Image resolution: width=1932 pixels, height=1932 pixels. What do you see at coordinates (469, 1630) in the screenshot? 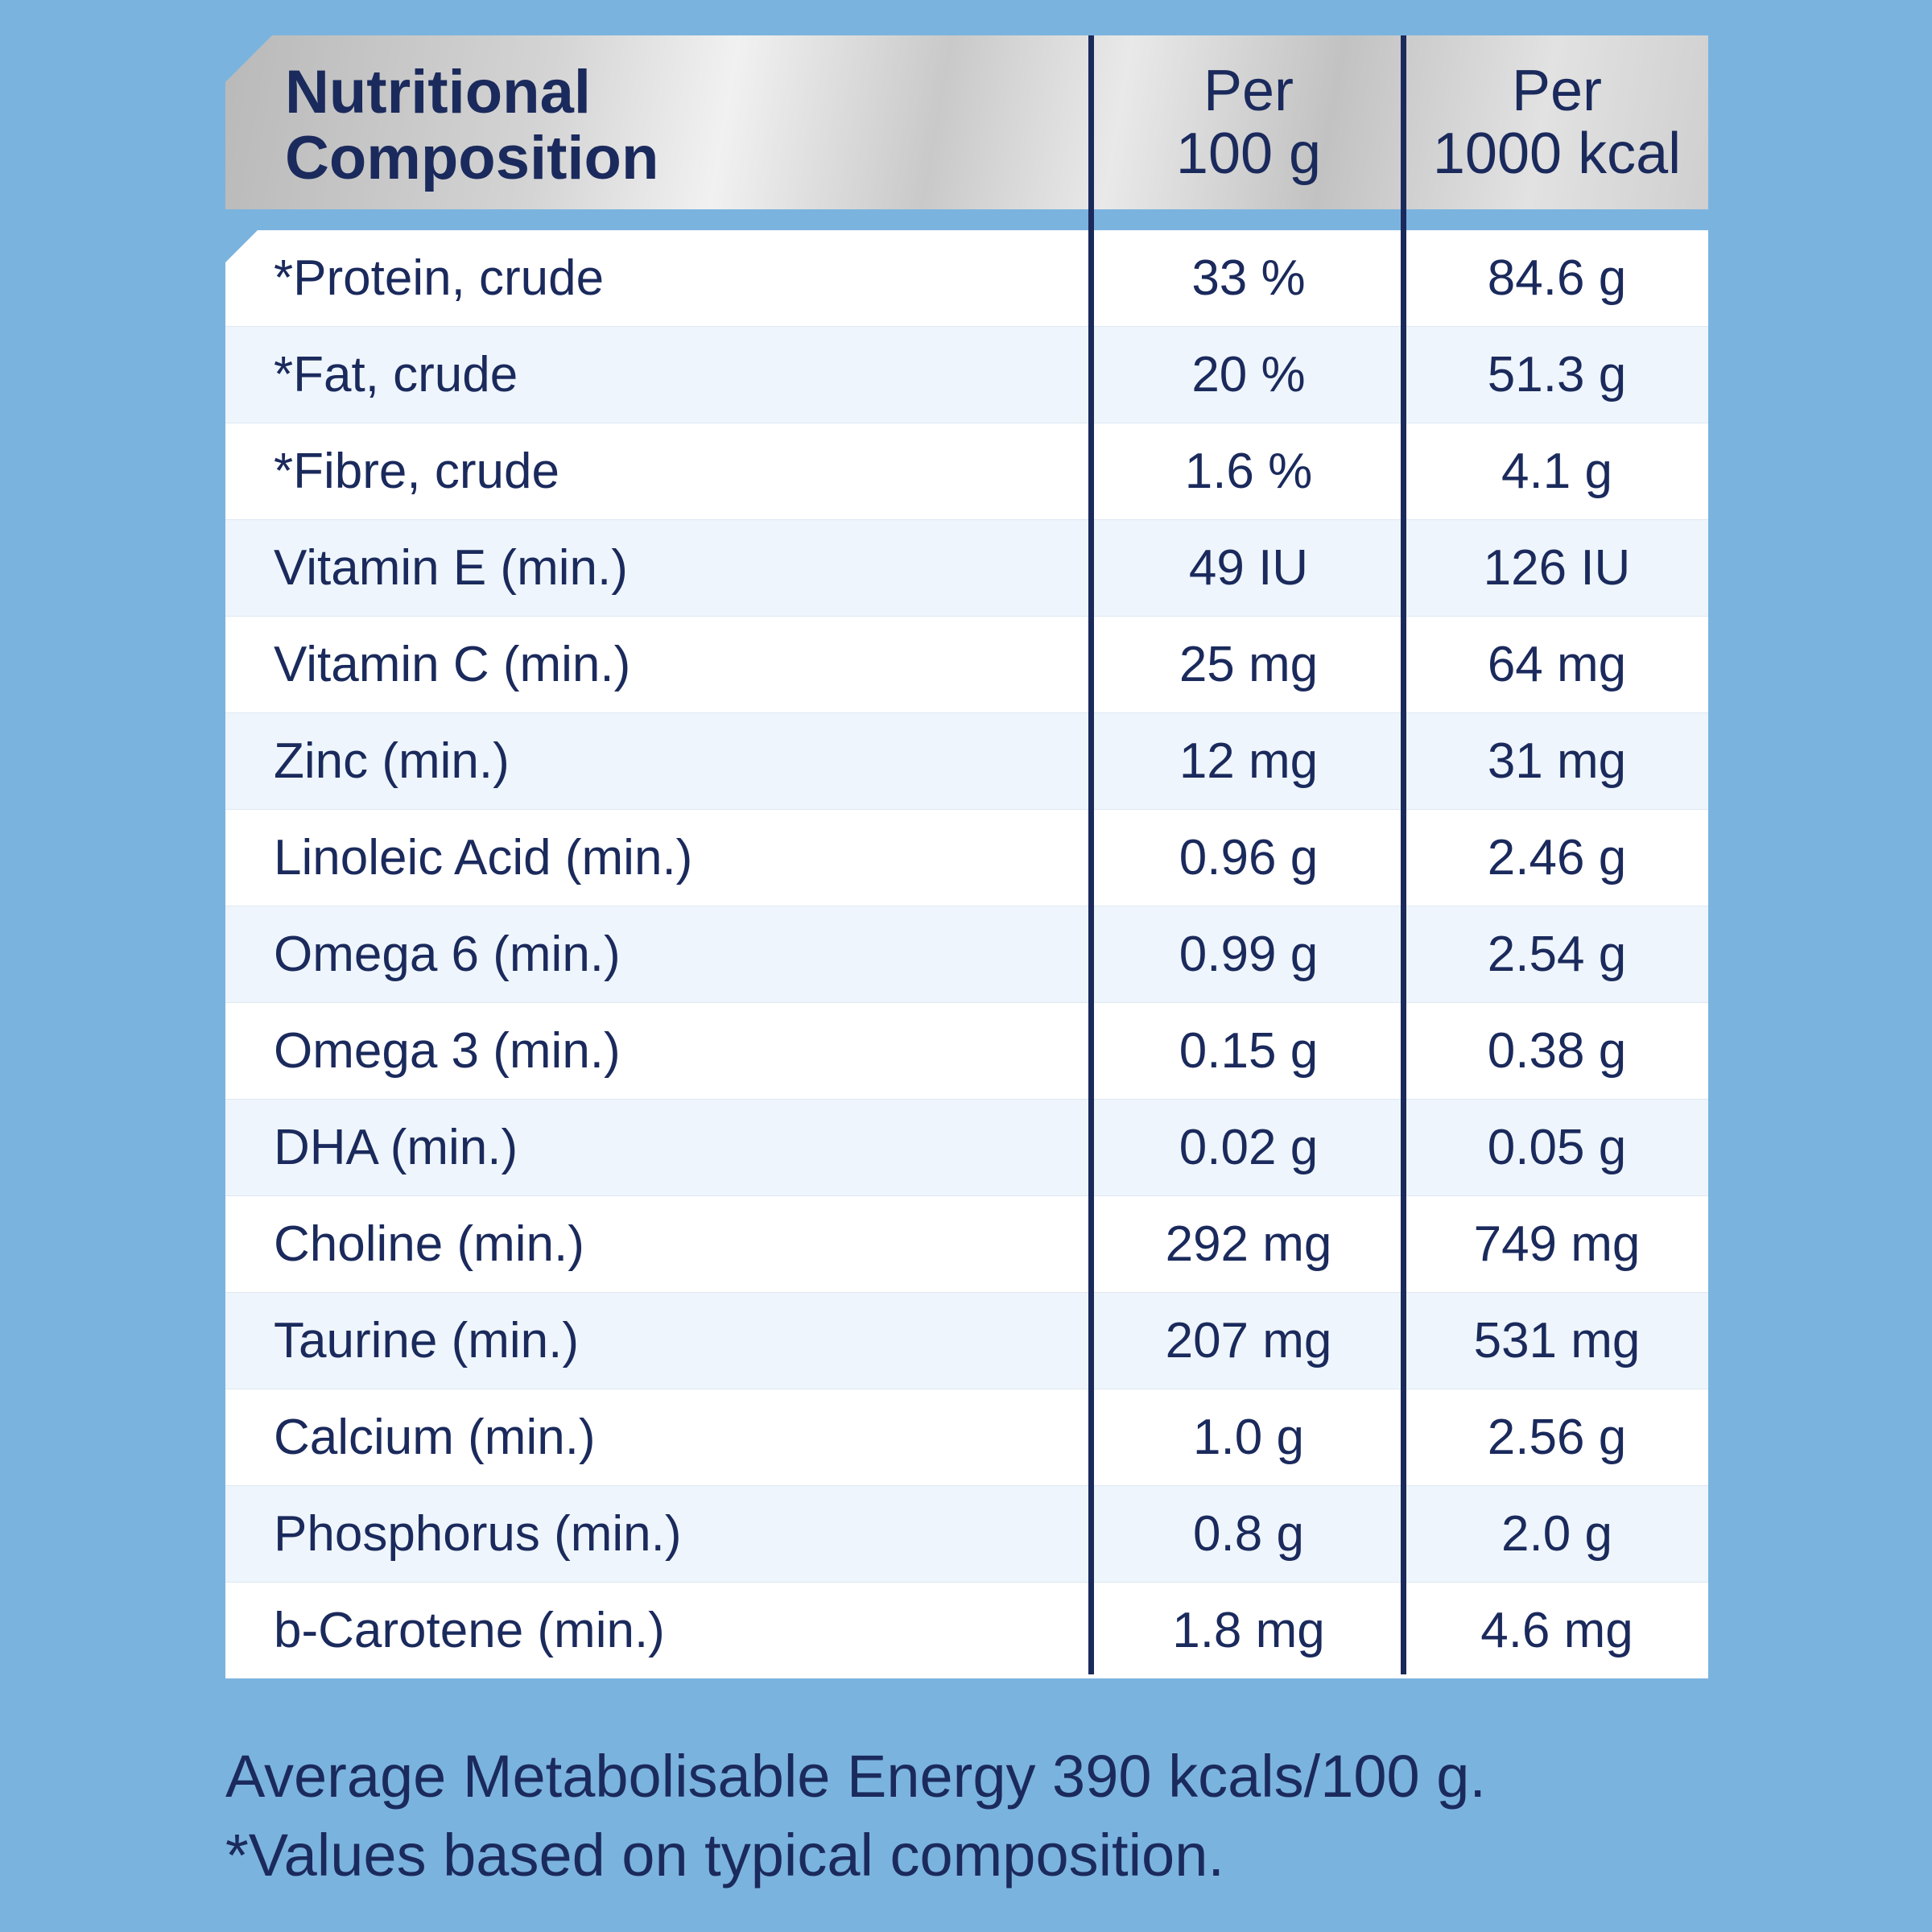
I see `nutrient-label: b-Carotene (min.)` at bounding box center [469, 1630].